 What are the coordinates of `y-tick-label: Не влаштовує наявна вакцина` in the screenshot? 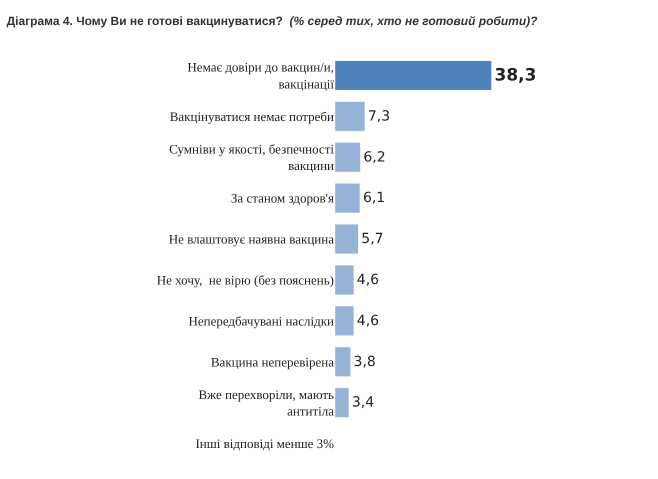 It's located at (251, 239).